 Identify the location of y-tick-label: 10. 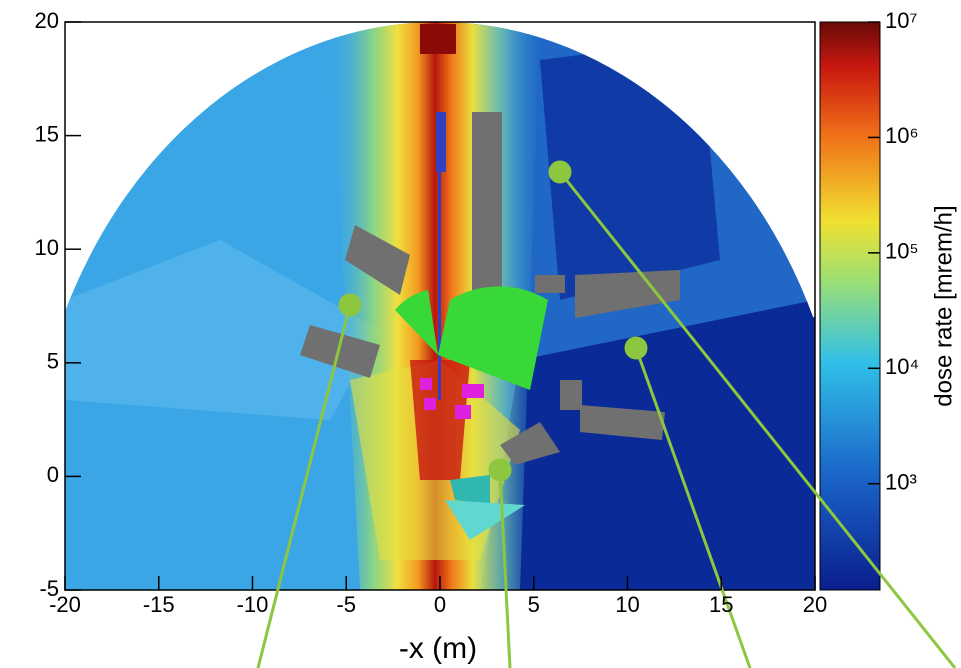
(47, 247).